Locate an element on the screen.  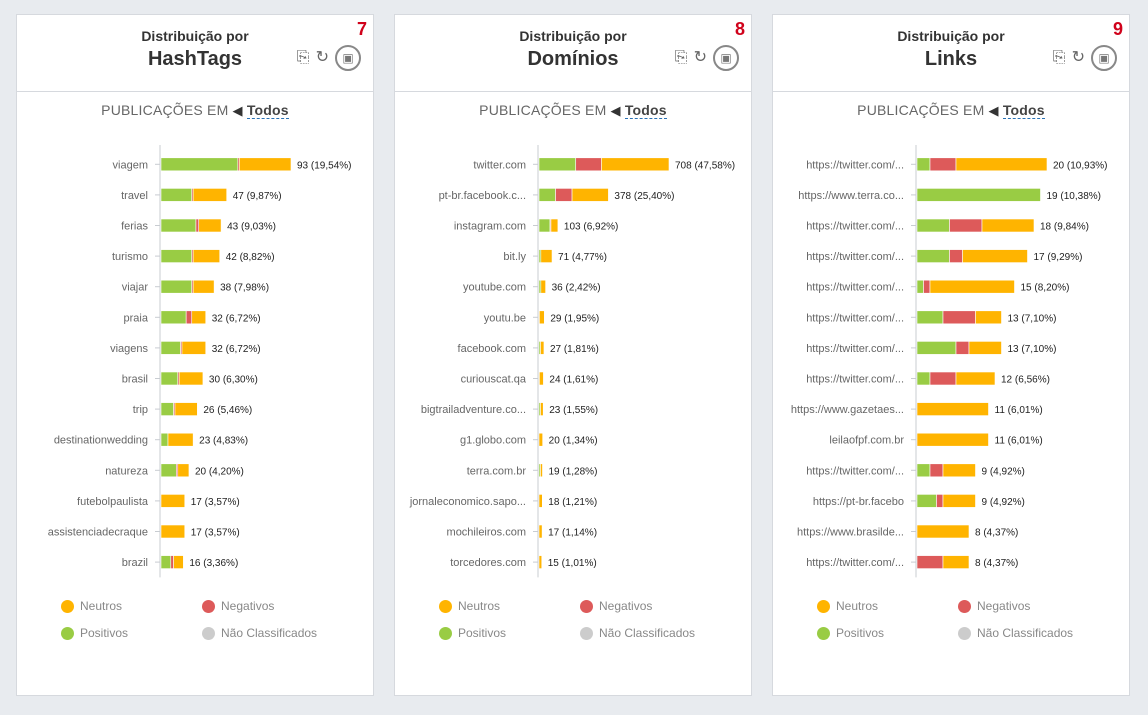
panel-title: Domínios is located at coordinates (573, 59).